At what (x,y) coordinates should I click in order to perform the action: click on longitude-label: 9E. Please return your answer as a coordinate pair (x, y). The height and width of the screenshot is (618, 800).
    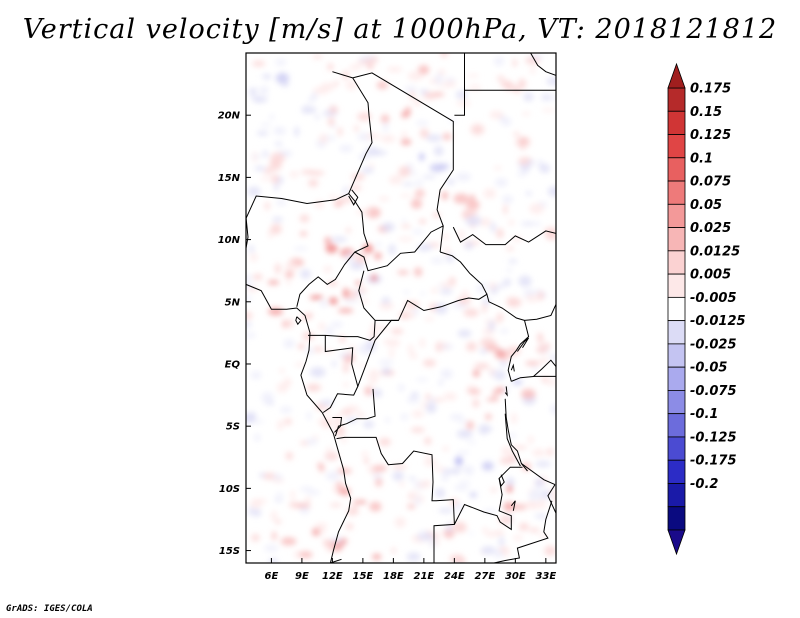
    Looking at the image, I should click on (302, 576).